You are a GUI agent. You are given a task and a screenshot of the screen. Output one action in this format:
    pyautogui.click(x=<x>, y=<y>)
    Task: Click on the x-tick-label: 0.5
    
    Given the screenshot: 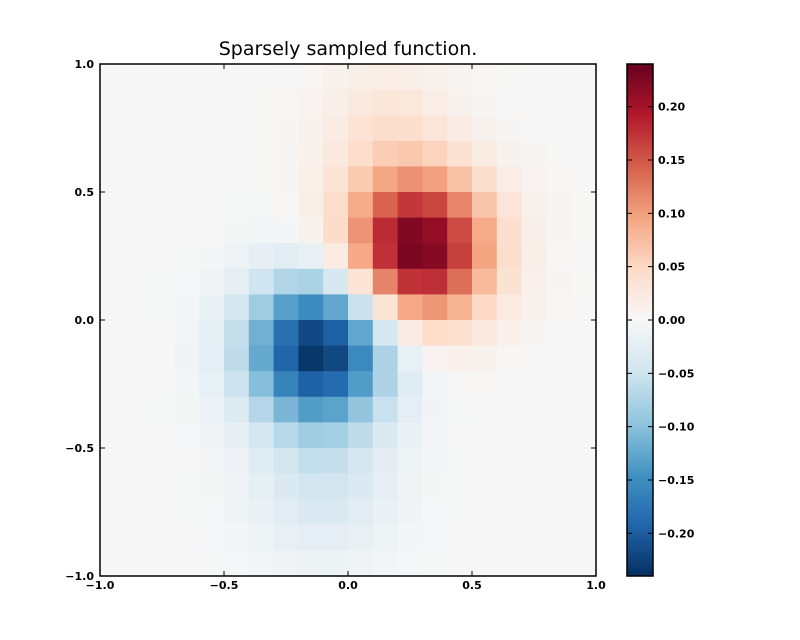 What is the action you would take?
    pyautogui.click(x=472, y=585)
    